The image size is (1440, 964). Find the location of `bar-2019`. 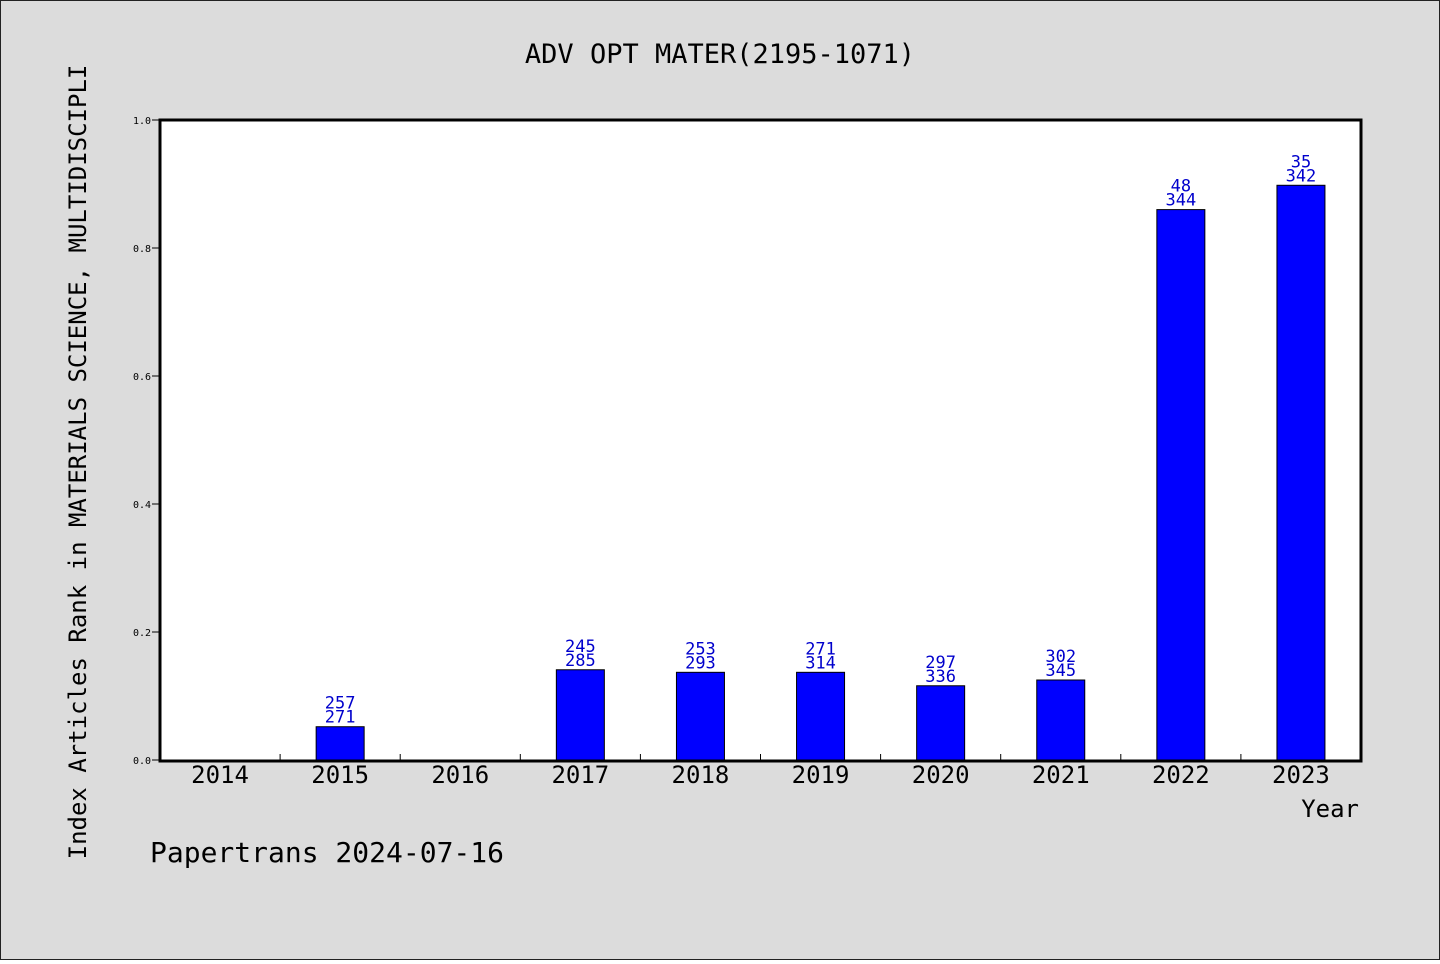

bar-2019 is located at coordinates (821, 716).